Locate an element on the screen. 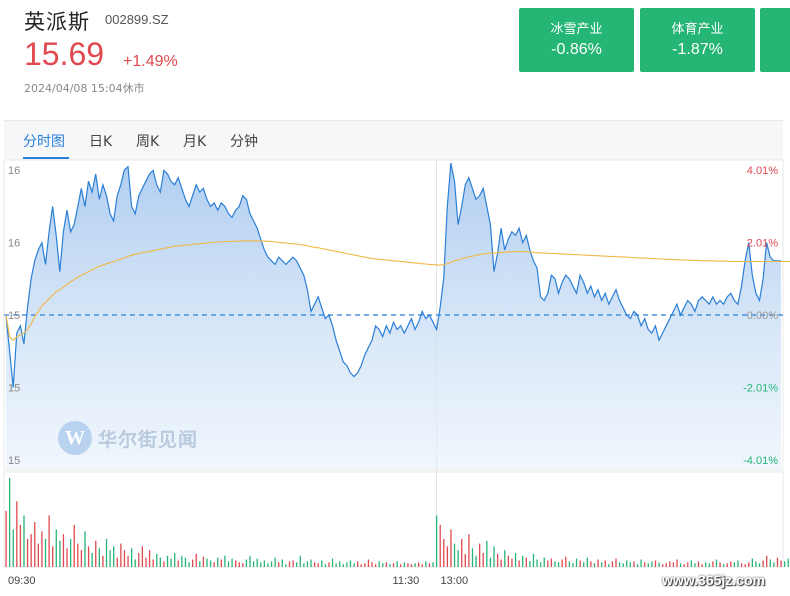 This screenshot has height=596, width=790. y-axis-right-tick: -2.01% is located at coordinates (760, 389).